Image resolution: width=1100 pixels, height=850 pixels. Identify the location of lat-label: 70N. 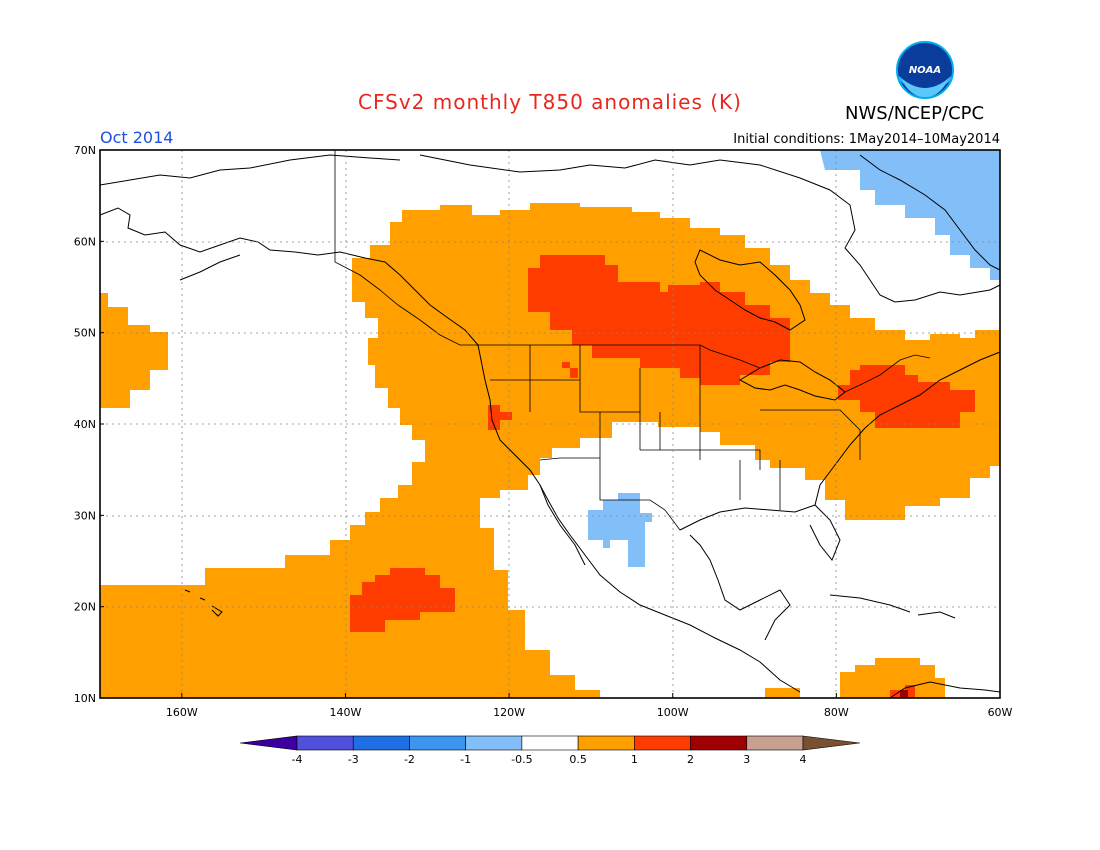
(85, 150).